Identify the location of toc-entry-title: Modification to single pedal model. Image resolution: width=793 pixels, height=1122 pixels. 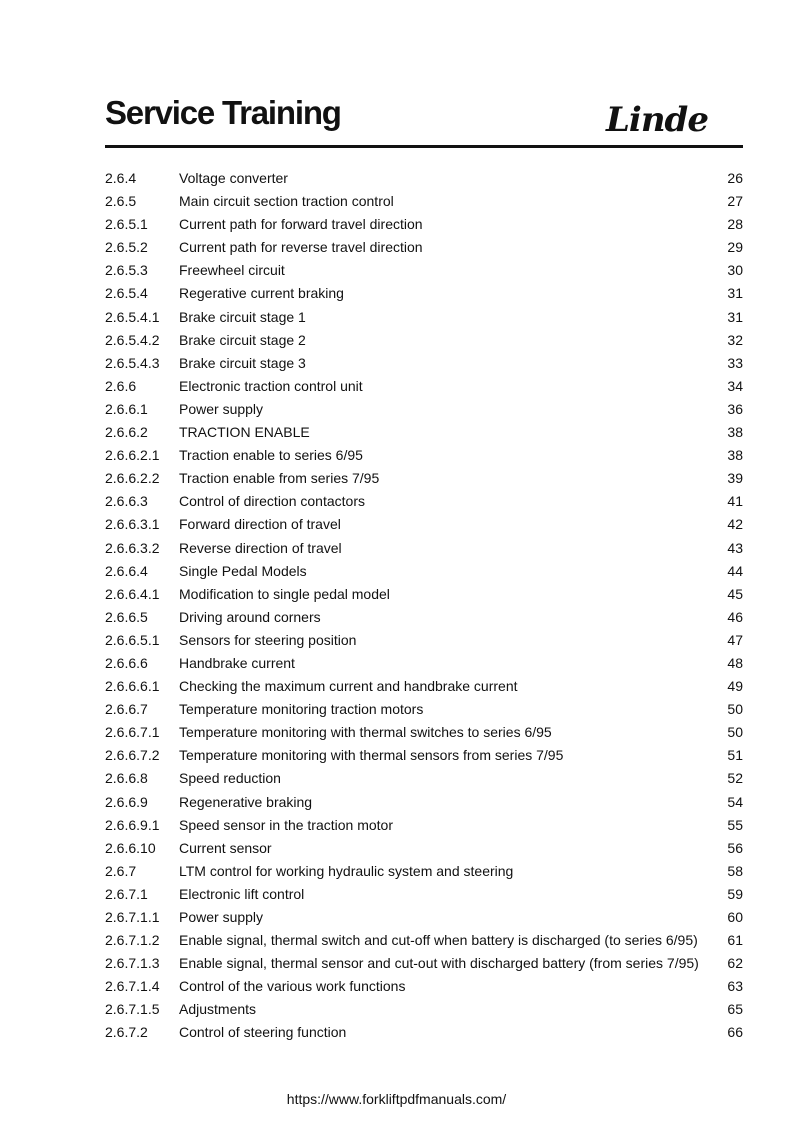
(284, 593).